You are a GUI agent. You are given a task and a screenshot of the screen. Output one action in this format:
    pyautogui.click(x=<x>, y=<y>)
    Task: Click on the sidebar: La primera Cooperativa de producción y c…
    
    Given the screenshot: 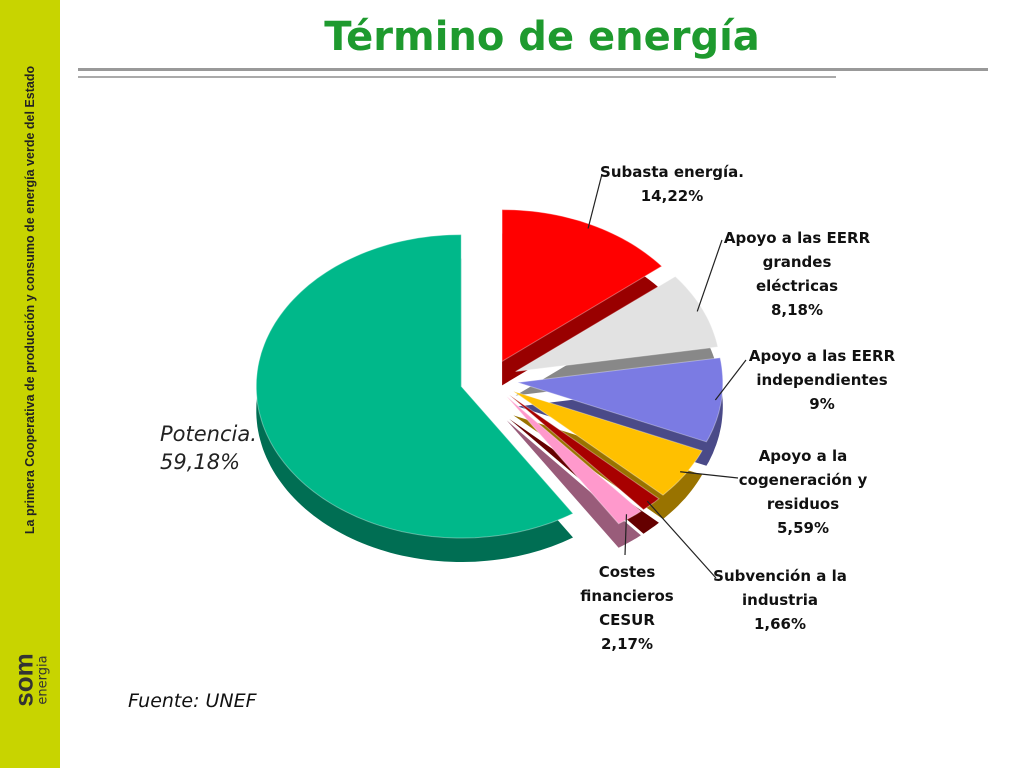 What is the action you would take?
    pyautogui.click(x=30, y=384)
    